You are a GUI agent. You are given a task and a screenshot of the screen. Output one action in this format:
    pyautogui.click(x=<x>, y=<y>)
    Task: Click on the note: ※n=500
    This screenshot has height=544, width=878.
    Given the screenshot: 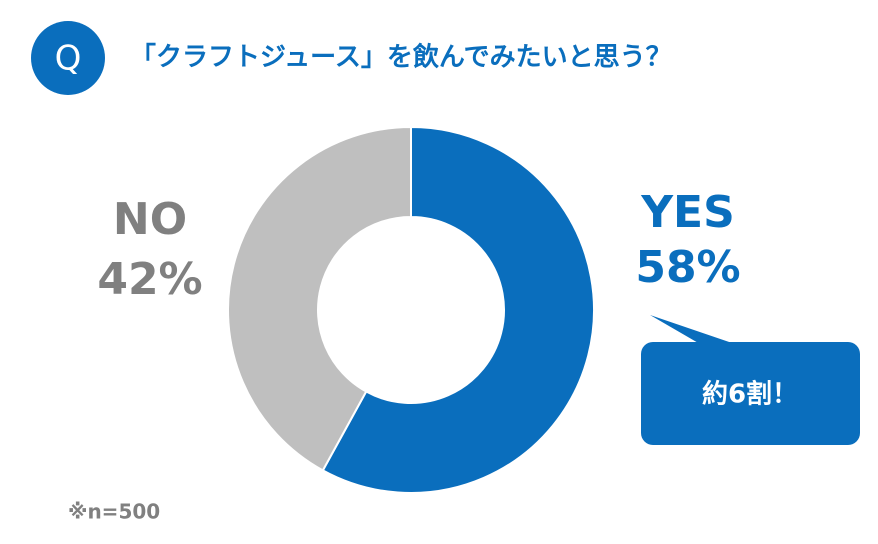 What is the action you would take?
    pyautogui.click(x=114, y=512)
    